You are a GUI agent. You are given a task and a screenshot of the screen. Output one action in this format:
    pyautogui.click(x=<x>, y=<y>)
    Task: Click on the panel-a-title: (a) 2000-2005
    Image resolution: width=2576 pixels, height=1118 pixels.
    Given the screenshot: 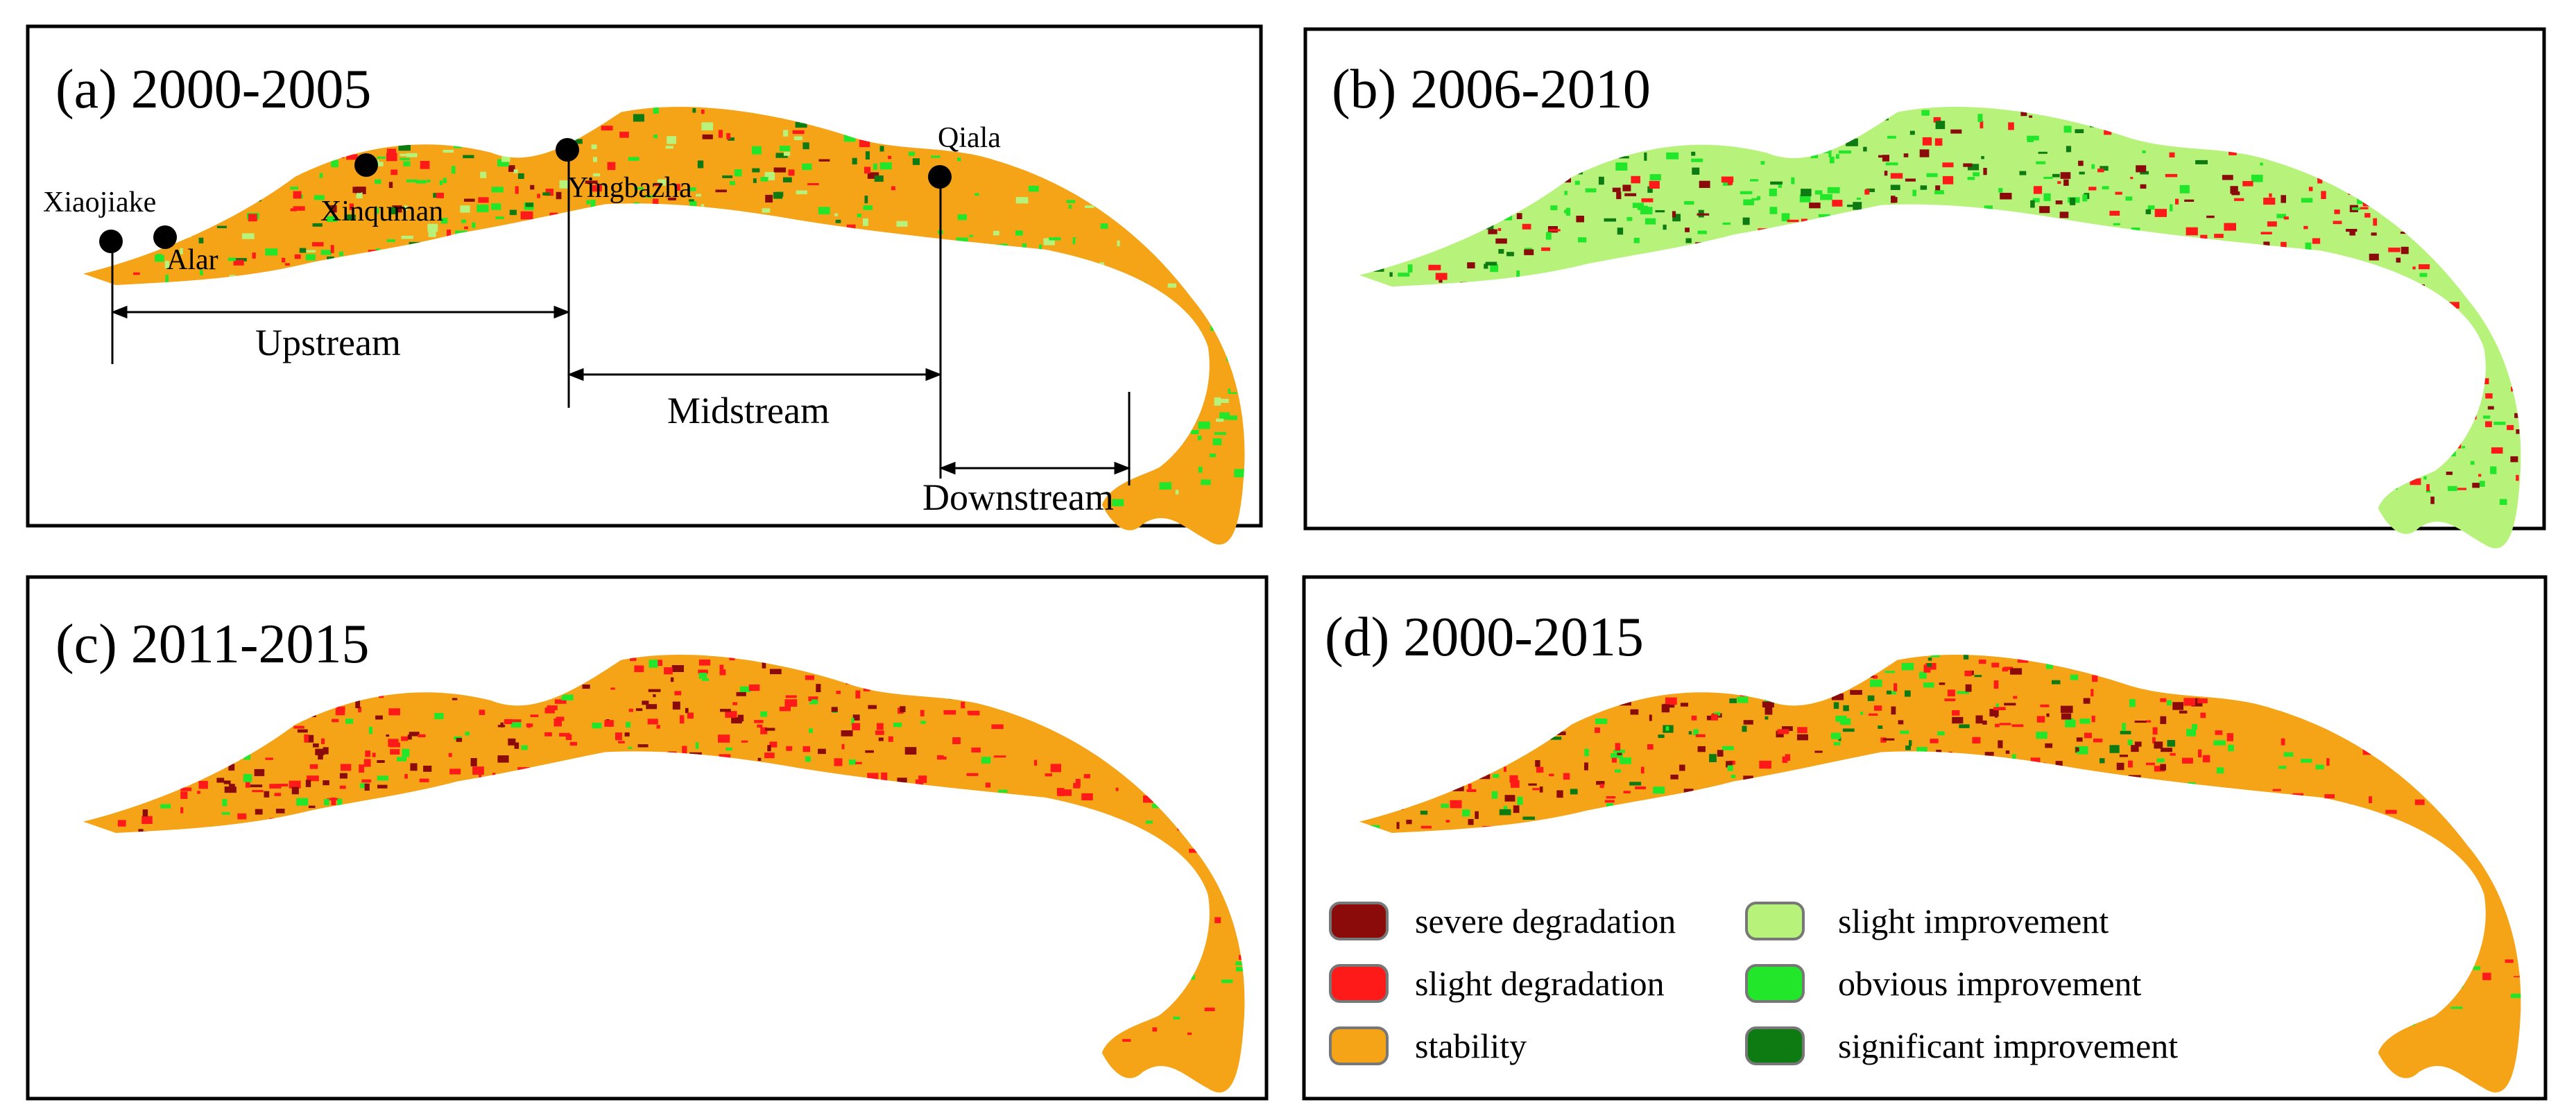 What is the action you would take?
    pyautogui.click(x=213, y=89)
    